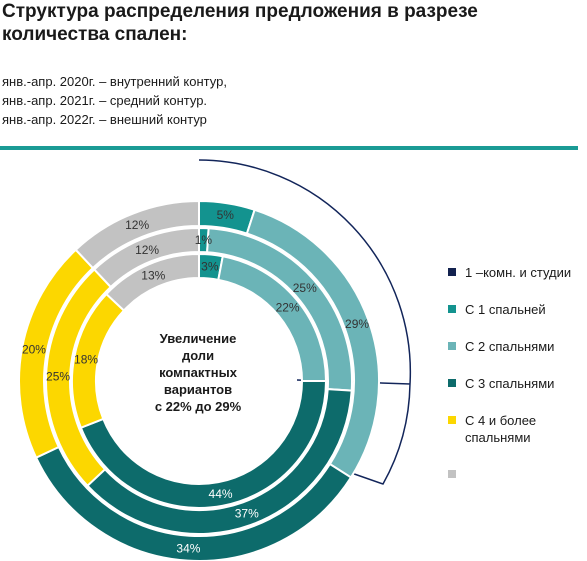 This screenshot has height=561, width=587. What do you see at coordinates (204, 240) in the screenshot?
I see `data-label: 1%` at bounding box center [204, 240].